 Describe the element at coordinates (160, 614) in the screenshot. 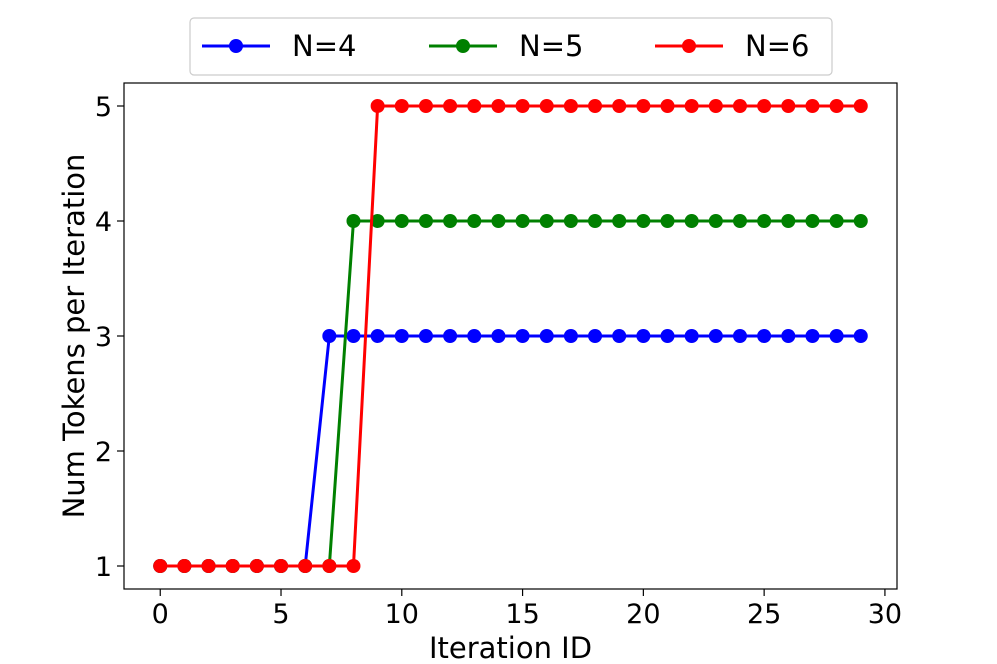

I see `x-tick-label: 0` at that location.